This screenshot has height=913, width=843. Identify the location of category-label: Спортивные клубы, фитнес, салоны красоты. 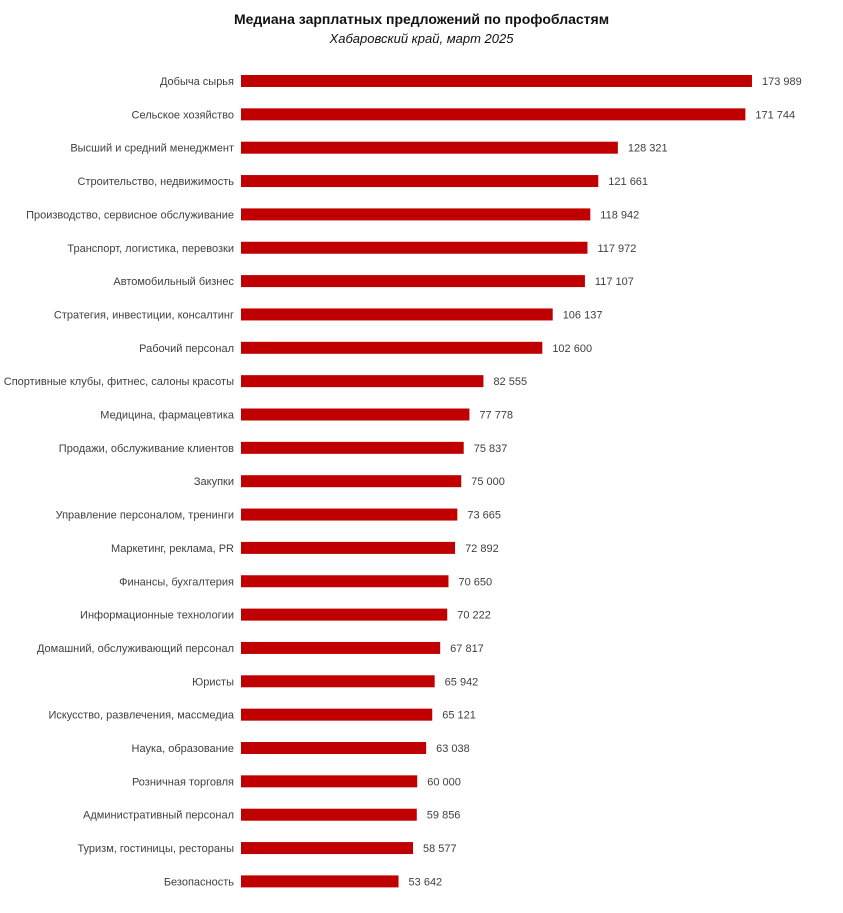
(119, 382).